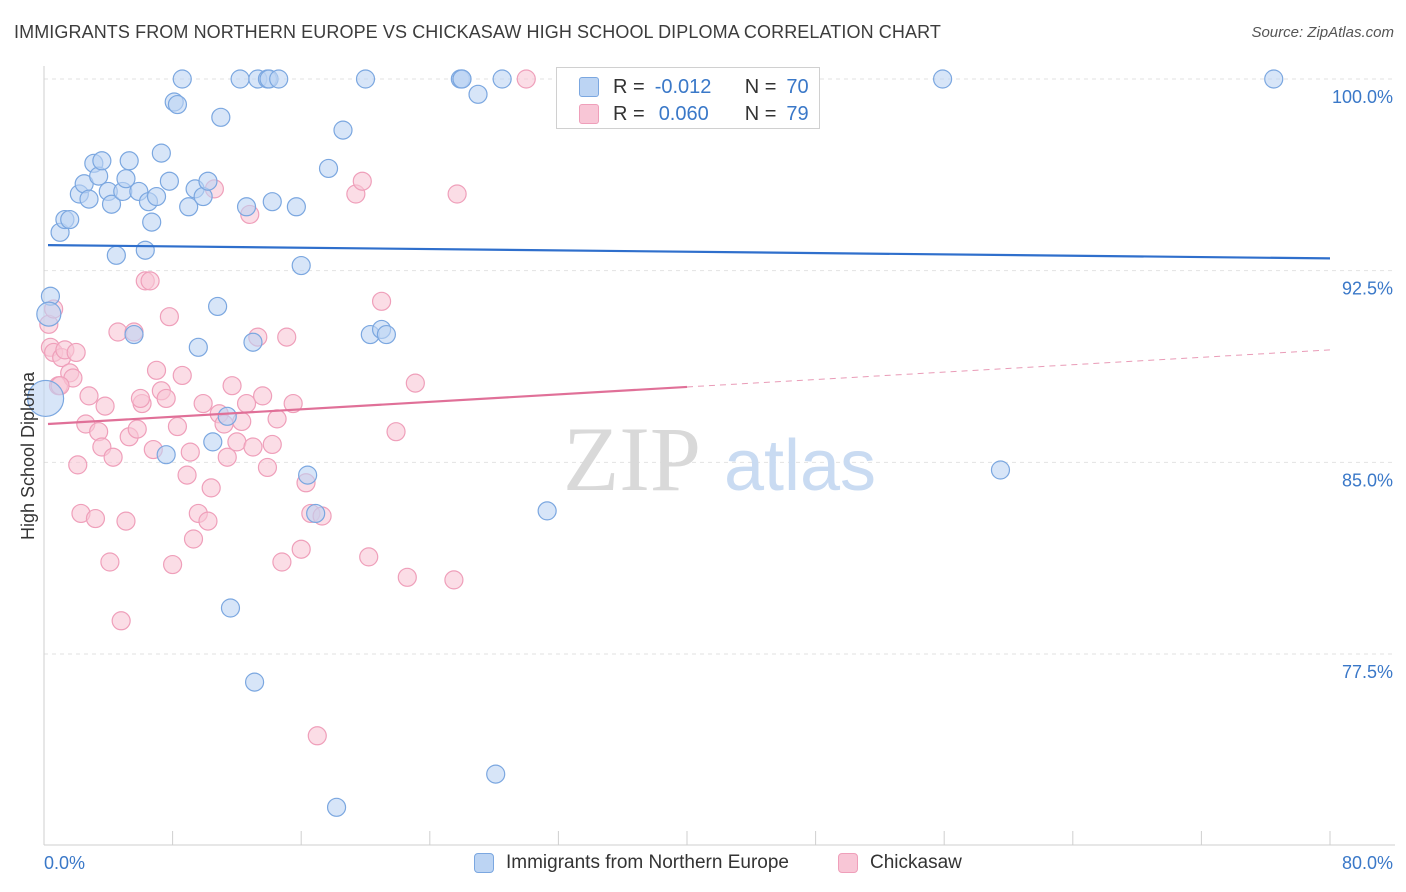 The image size is (1406, 892). Describe the element at coordinates (683, 86) in the screenshot. I see `r-value: -0.012` at that location.